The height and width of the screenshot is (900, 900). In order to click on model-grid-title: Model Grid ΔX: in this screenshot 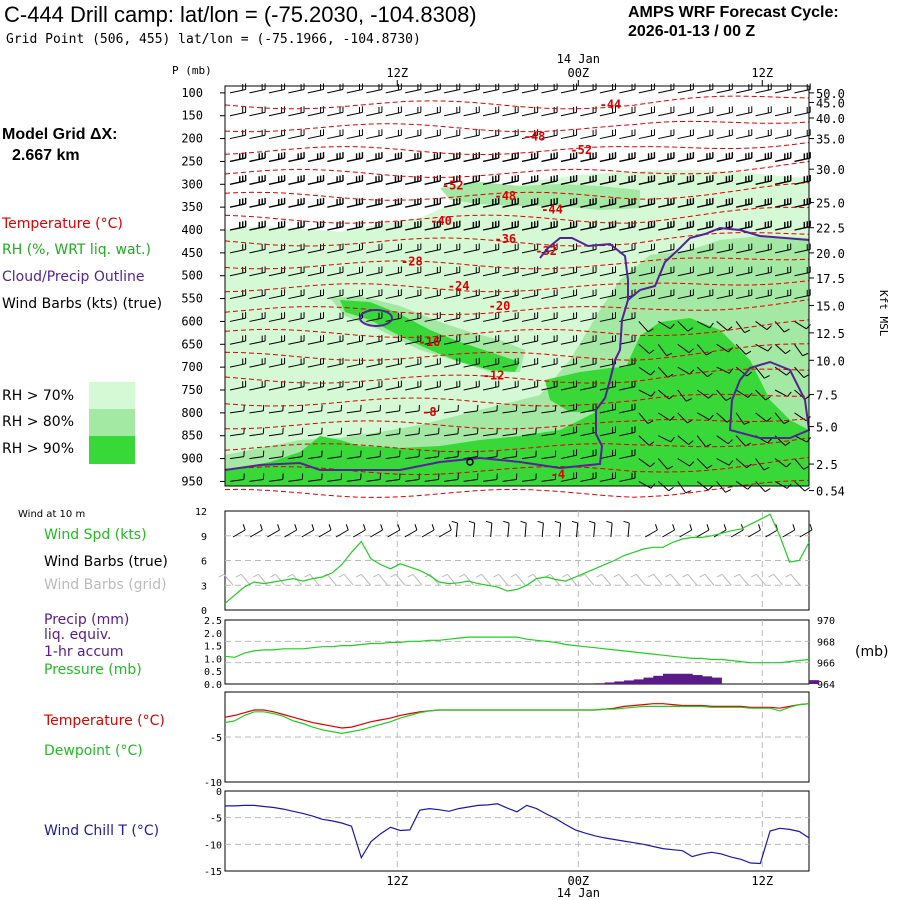, I will do `click(60, 134)`.